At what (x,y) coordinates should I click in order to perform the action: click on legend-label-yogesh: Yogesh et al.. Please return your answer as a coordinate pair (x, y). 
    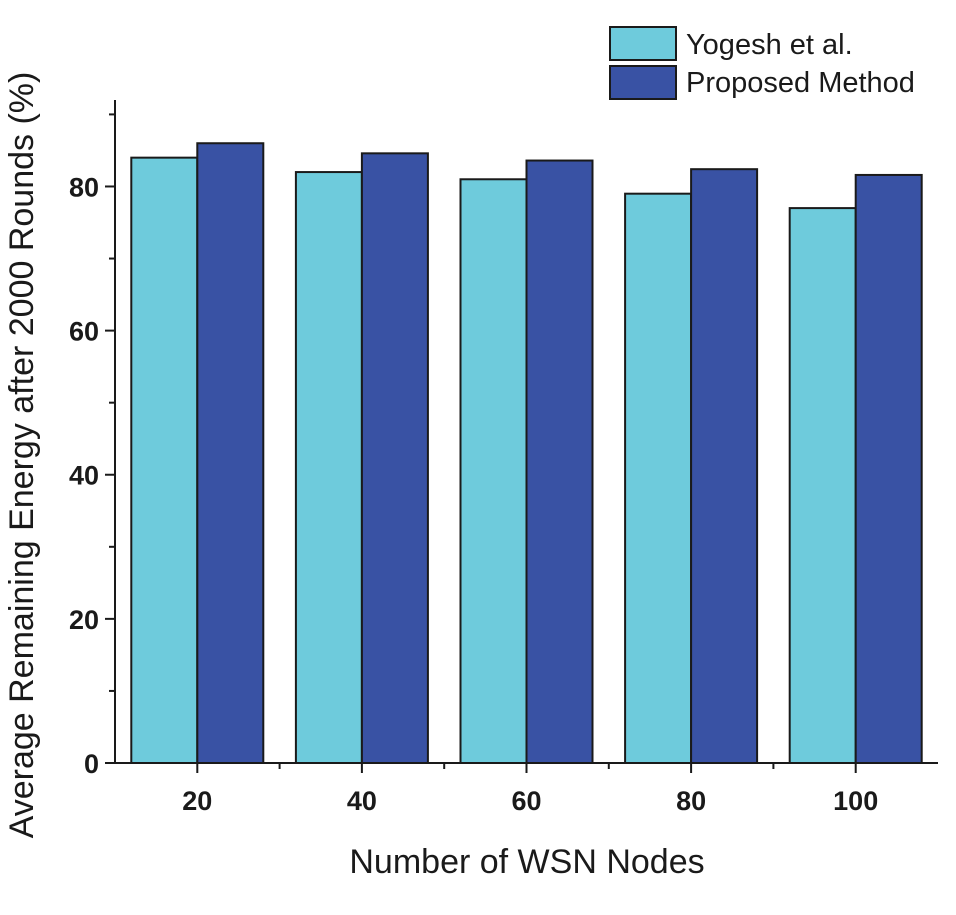
    Looking at the image, I should click on (769, 45).